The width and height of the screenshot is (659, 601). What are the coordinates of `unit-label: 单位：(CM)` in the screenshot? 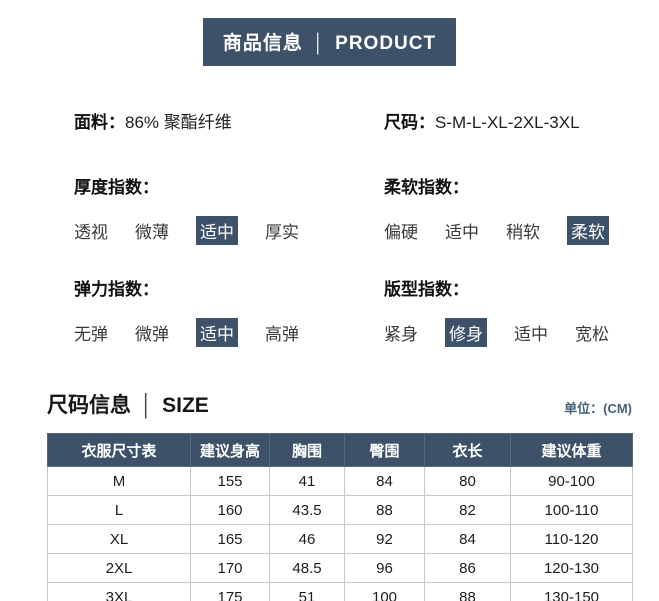 It's located at (598, 408).